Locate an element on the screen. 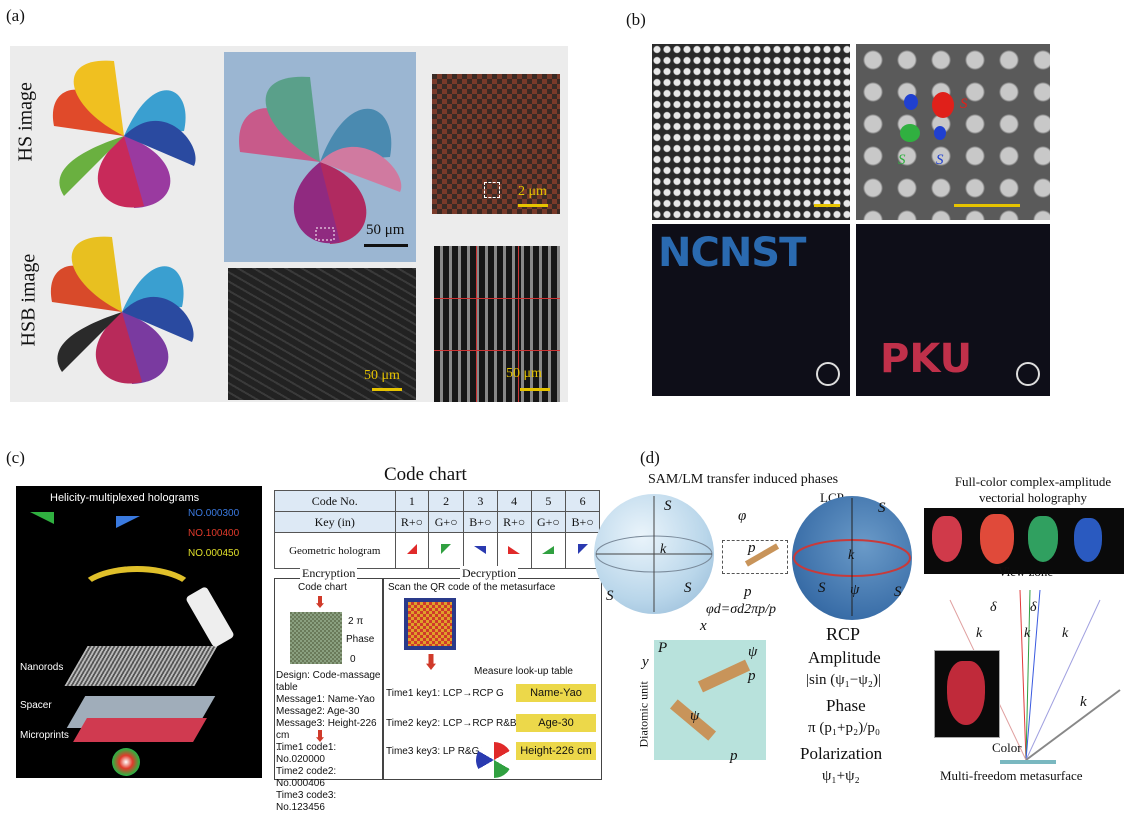 This screenshot has height=814, width=1131. spacer-label: Spacer is located at coordinates (36, 705).